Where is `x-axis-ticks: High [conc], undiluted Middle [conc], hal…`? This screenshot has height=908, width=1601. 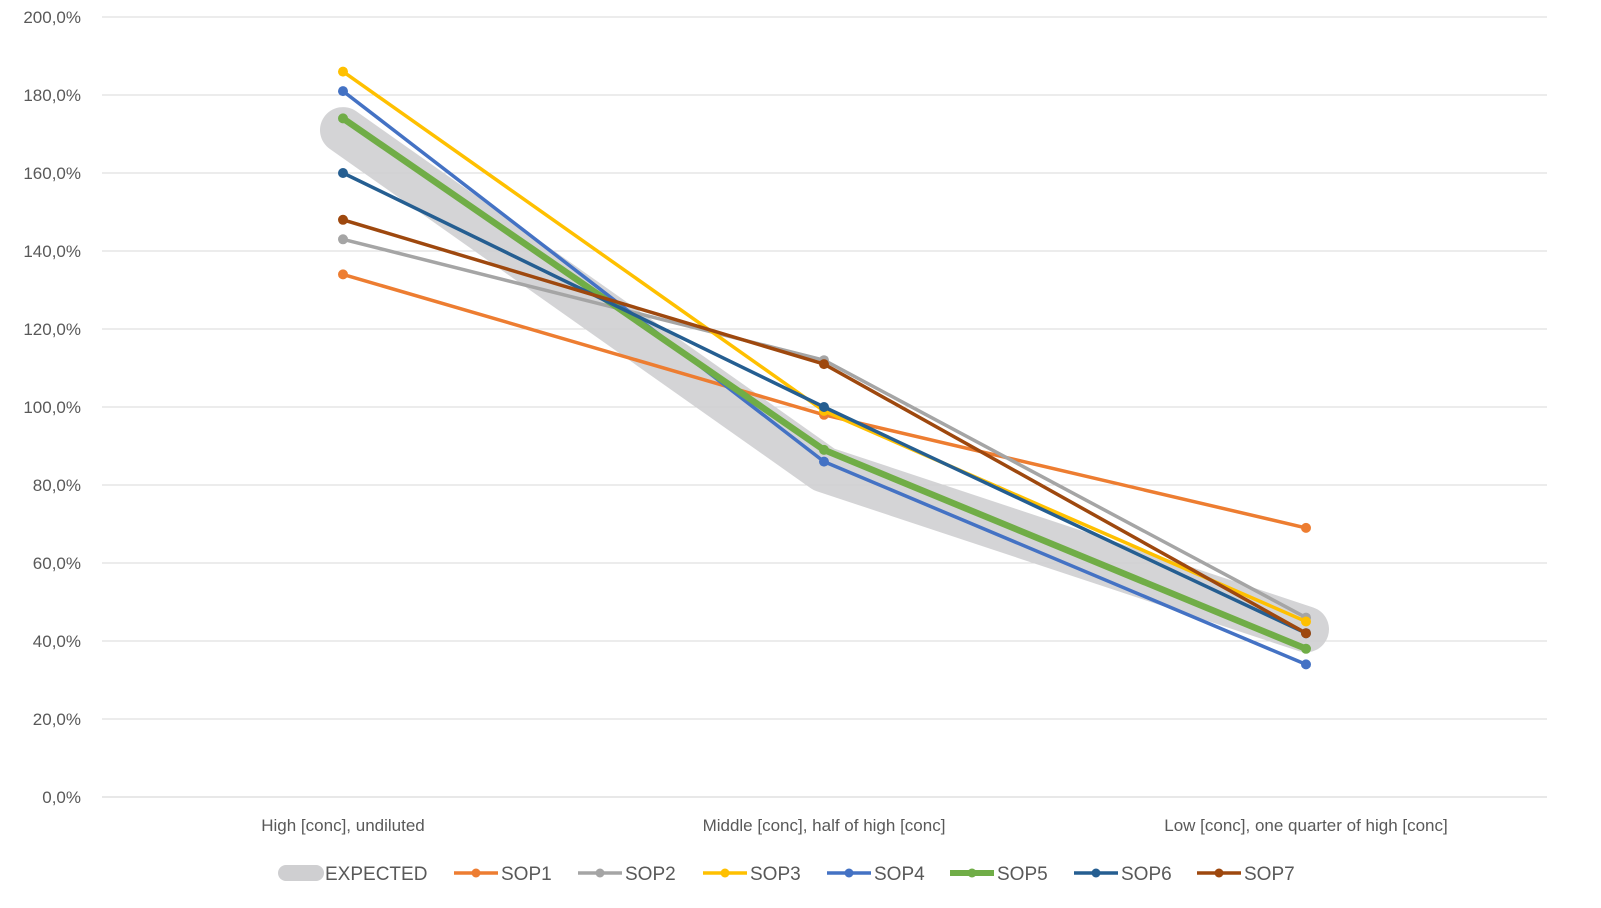 x-axis-ticks: High [conc], undiluted Middle [conc], hal… is located at coordinates (854, 825).